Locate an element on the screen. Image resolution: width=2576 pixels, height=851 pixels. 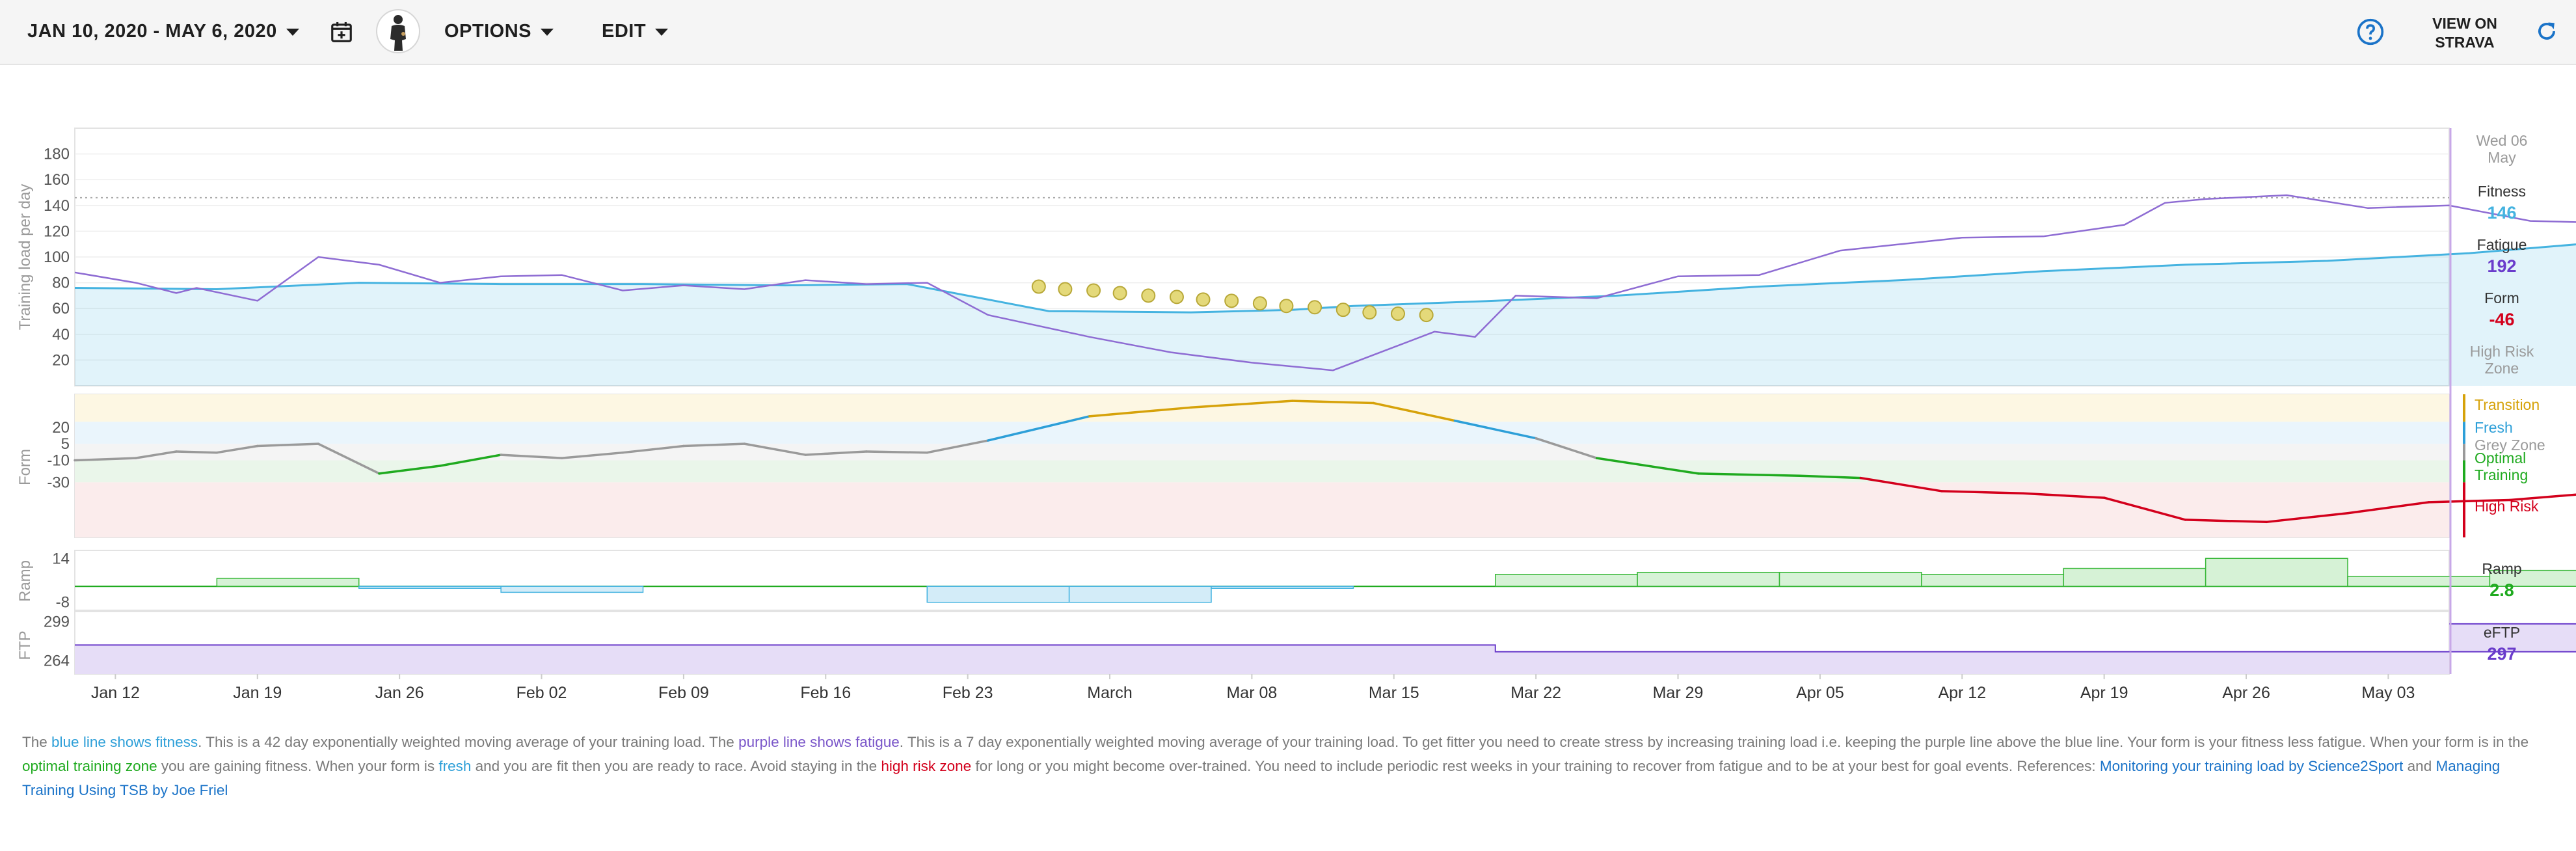
view-on-strava-line1: VIEW ON is located at coordinates (2464, 23).